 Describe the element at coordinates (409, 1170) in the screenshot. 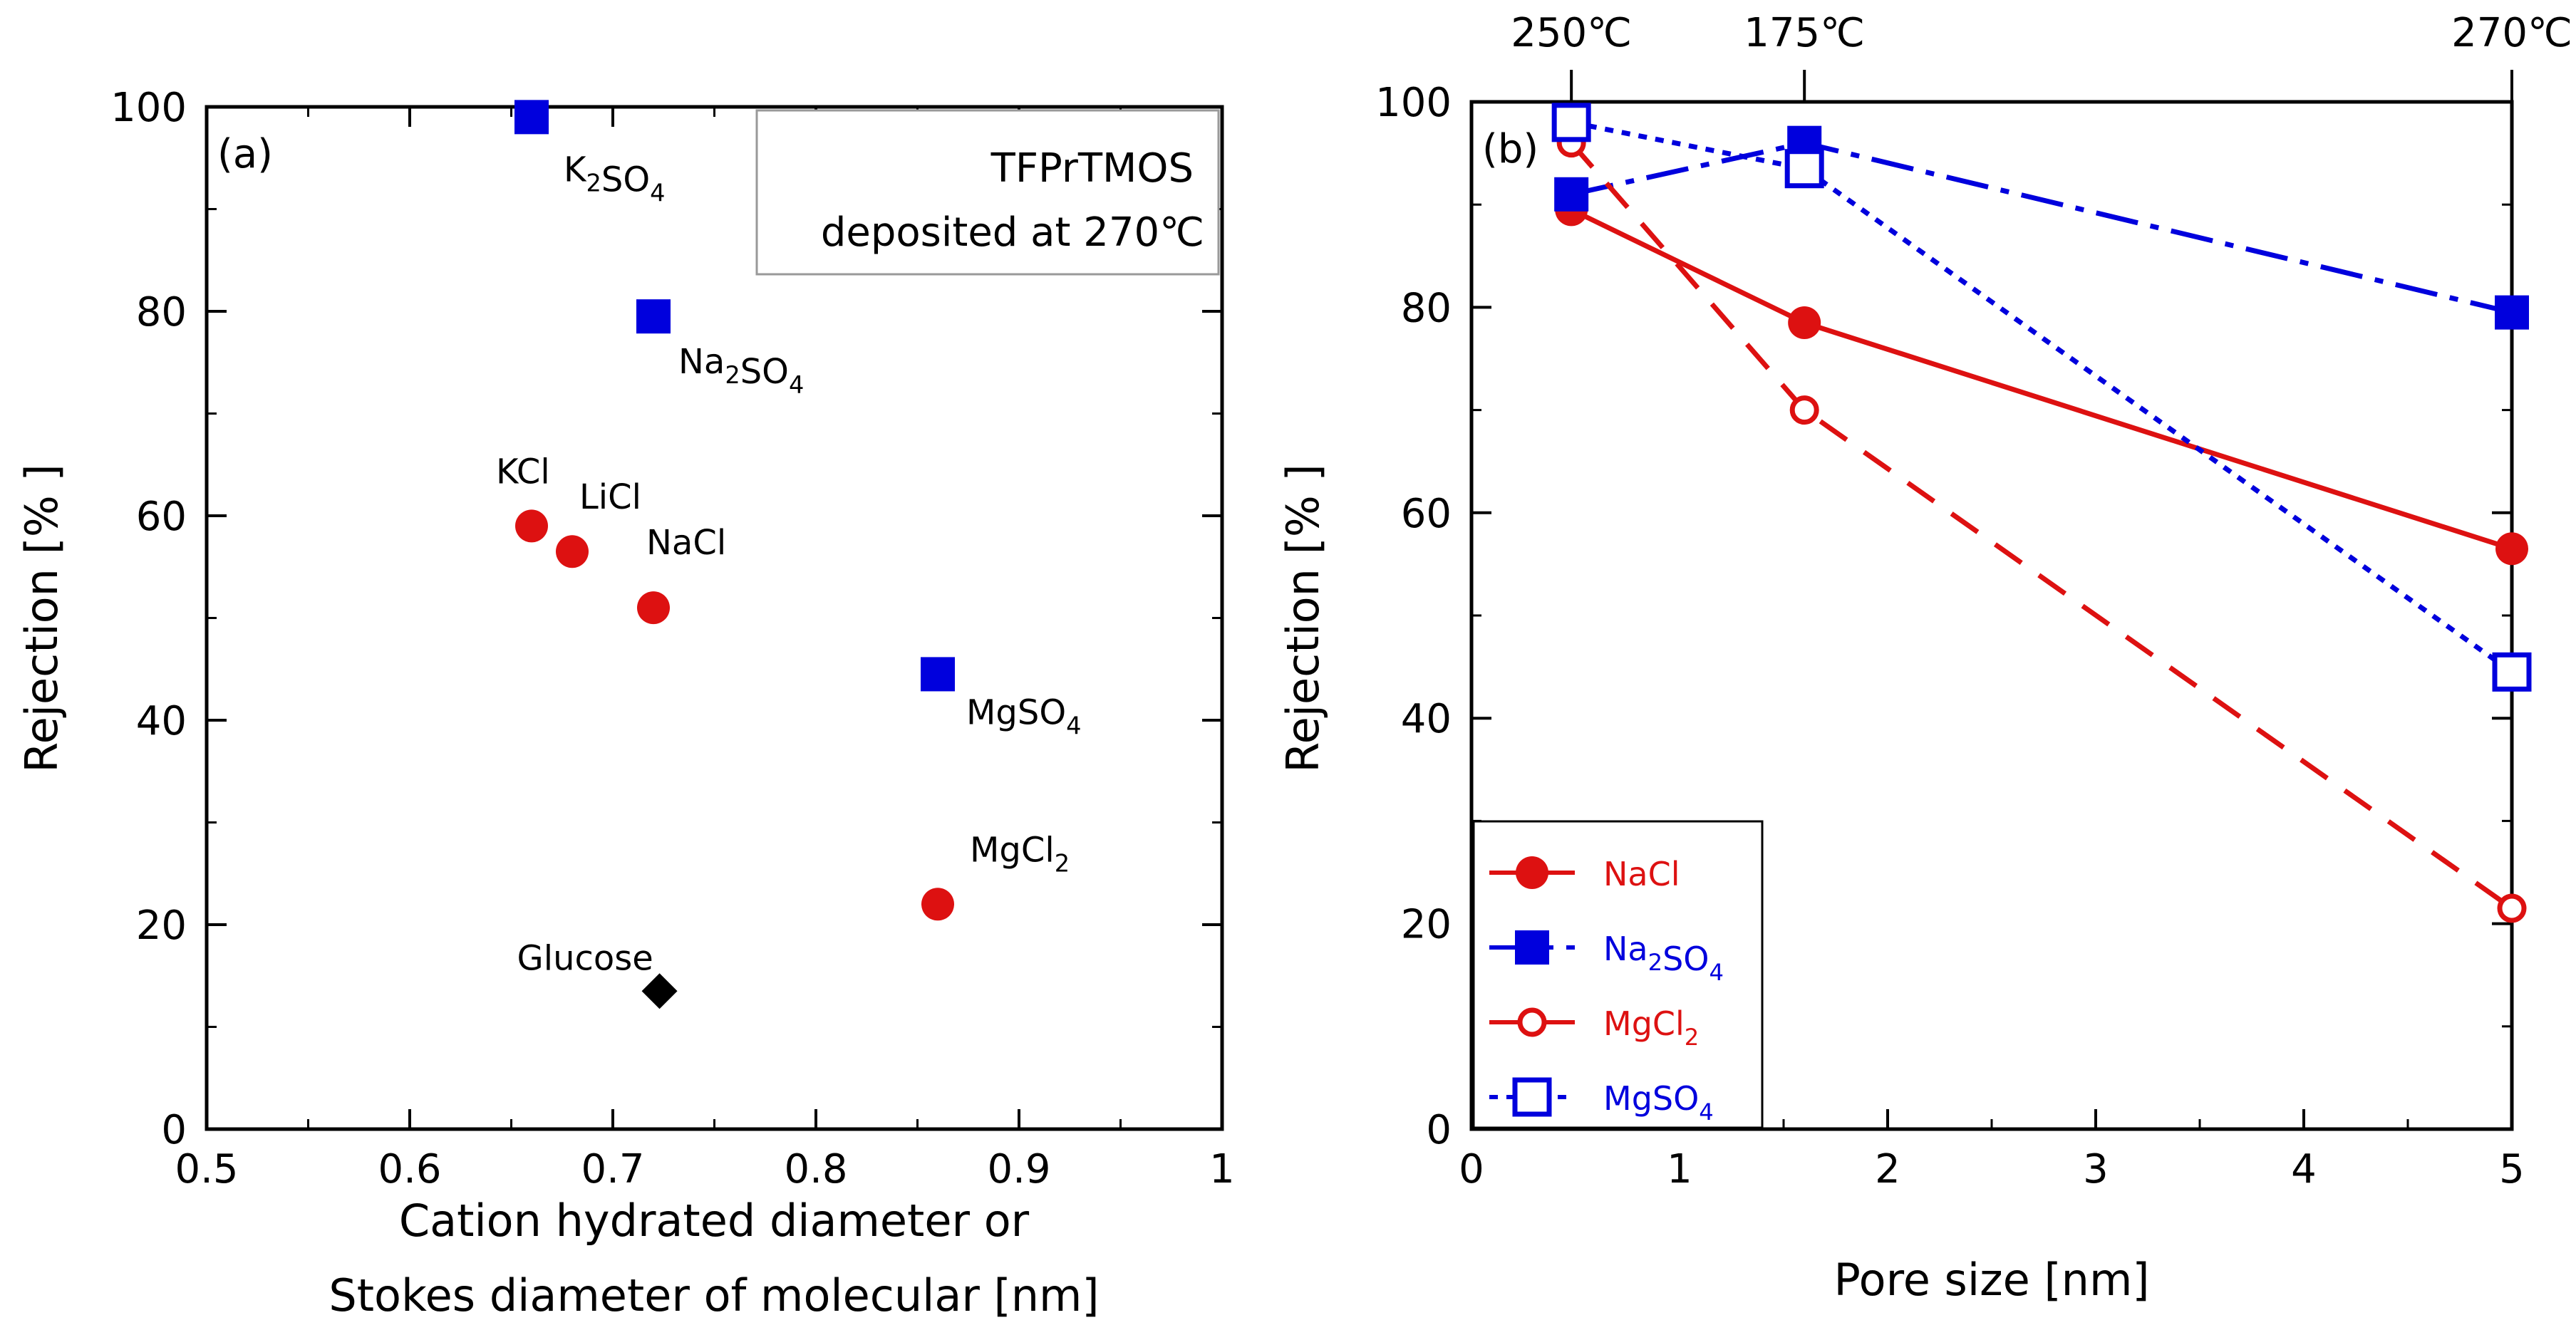

I see `a-xtick-label: 0.6` at that location.